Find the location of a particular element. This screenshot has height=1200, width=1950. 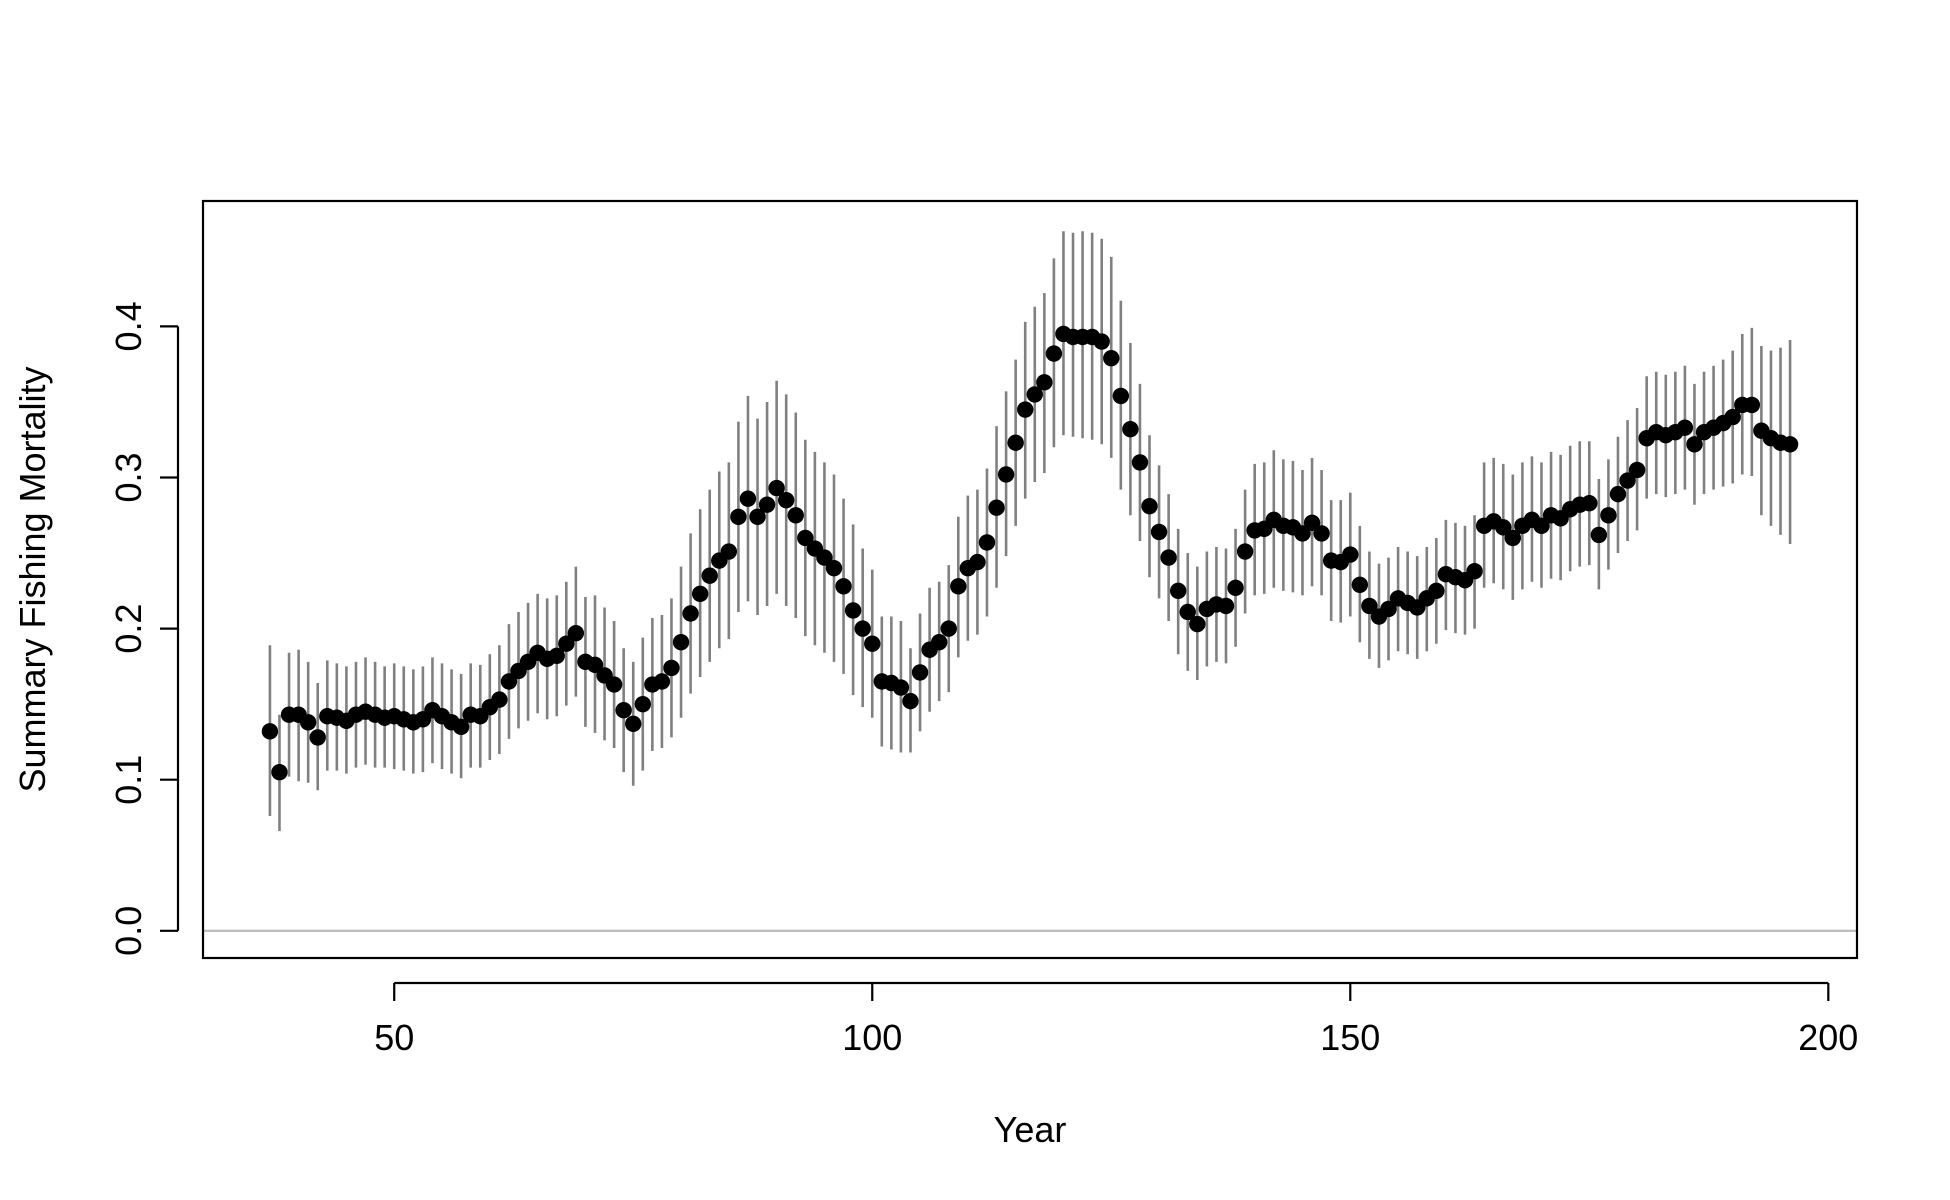

x-axis: 50 100 150 200 is located at coordinates (1116, 1019).